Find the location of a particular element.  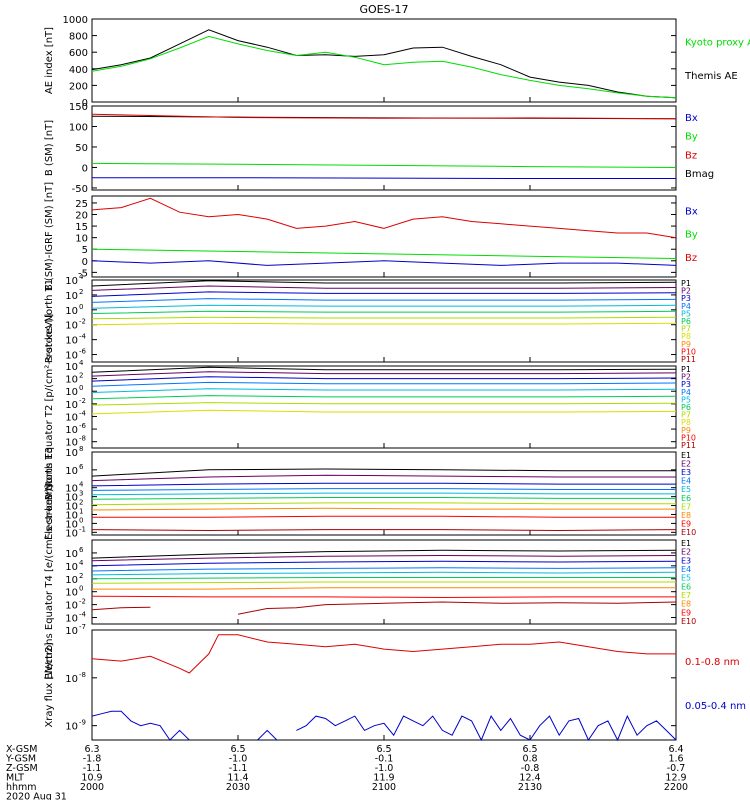

series-line-p6 is located at coordinates (384, 312).